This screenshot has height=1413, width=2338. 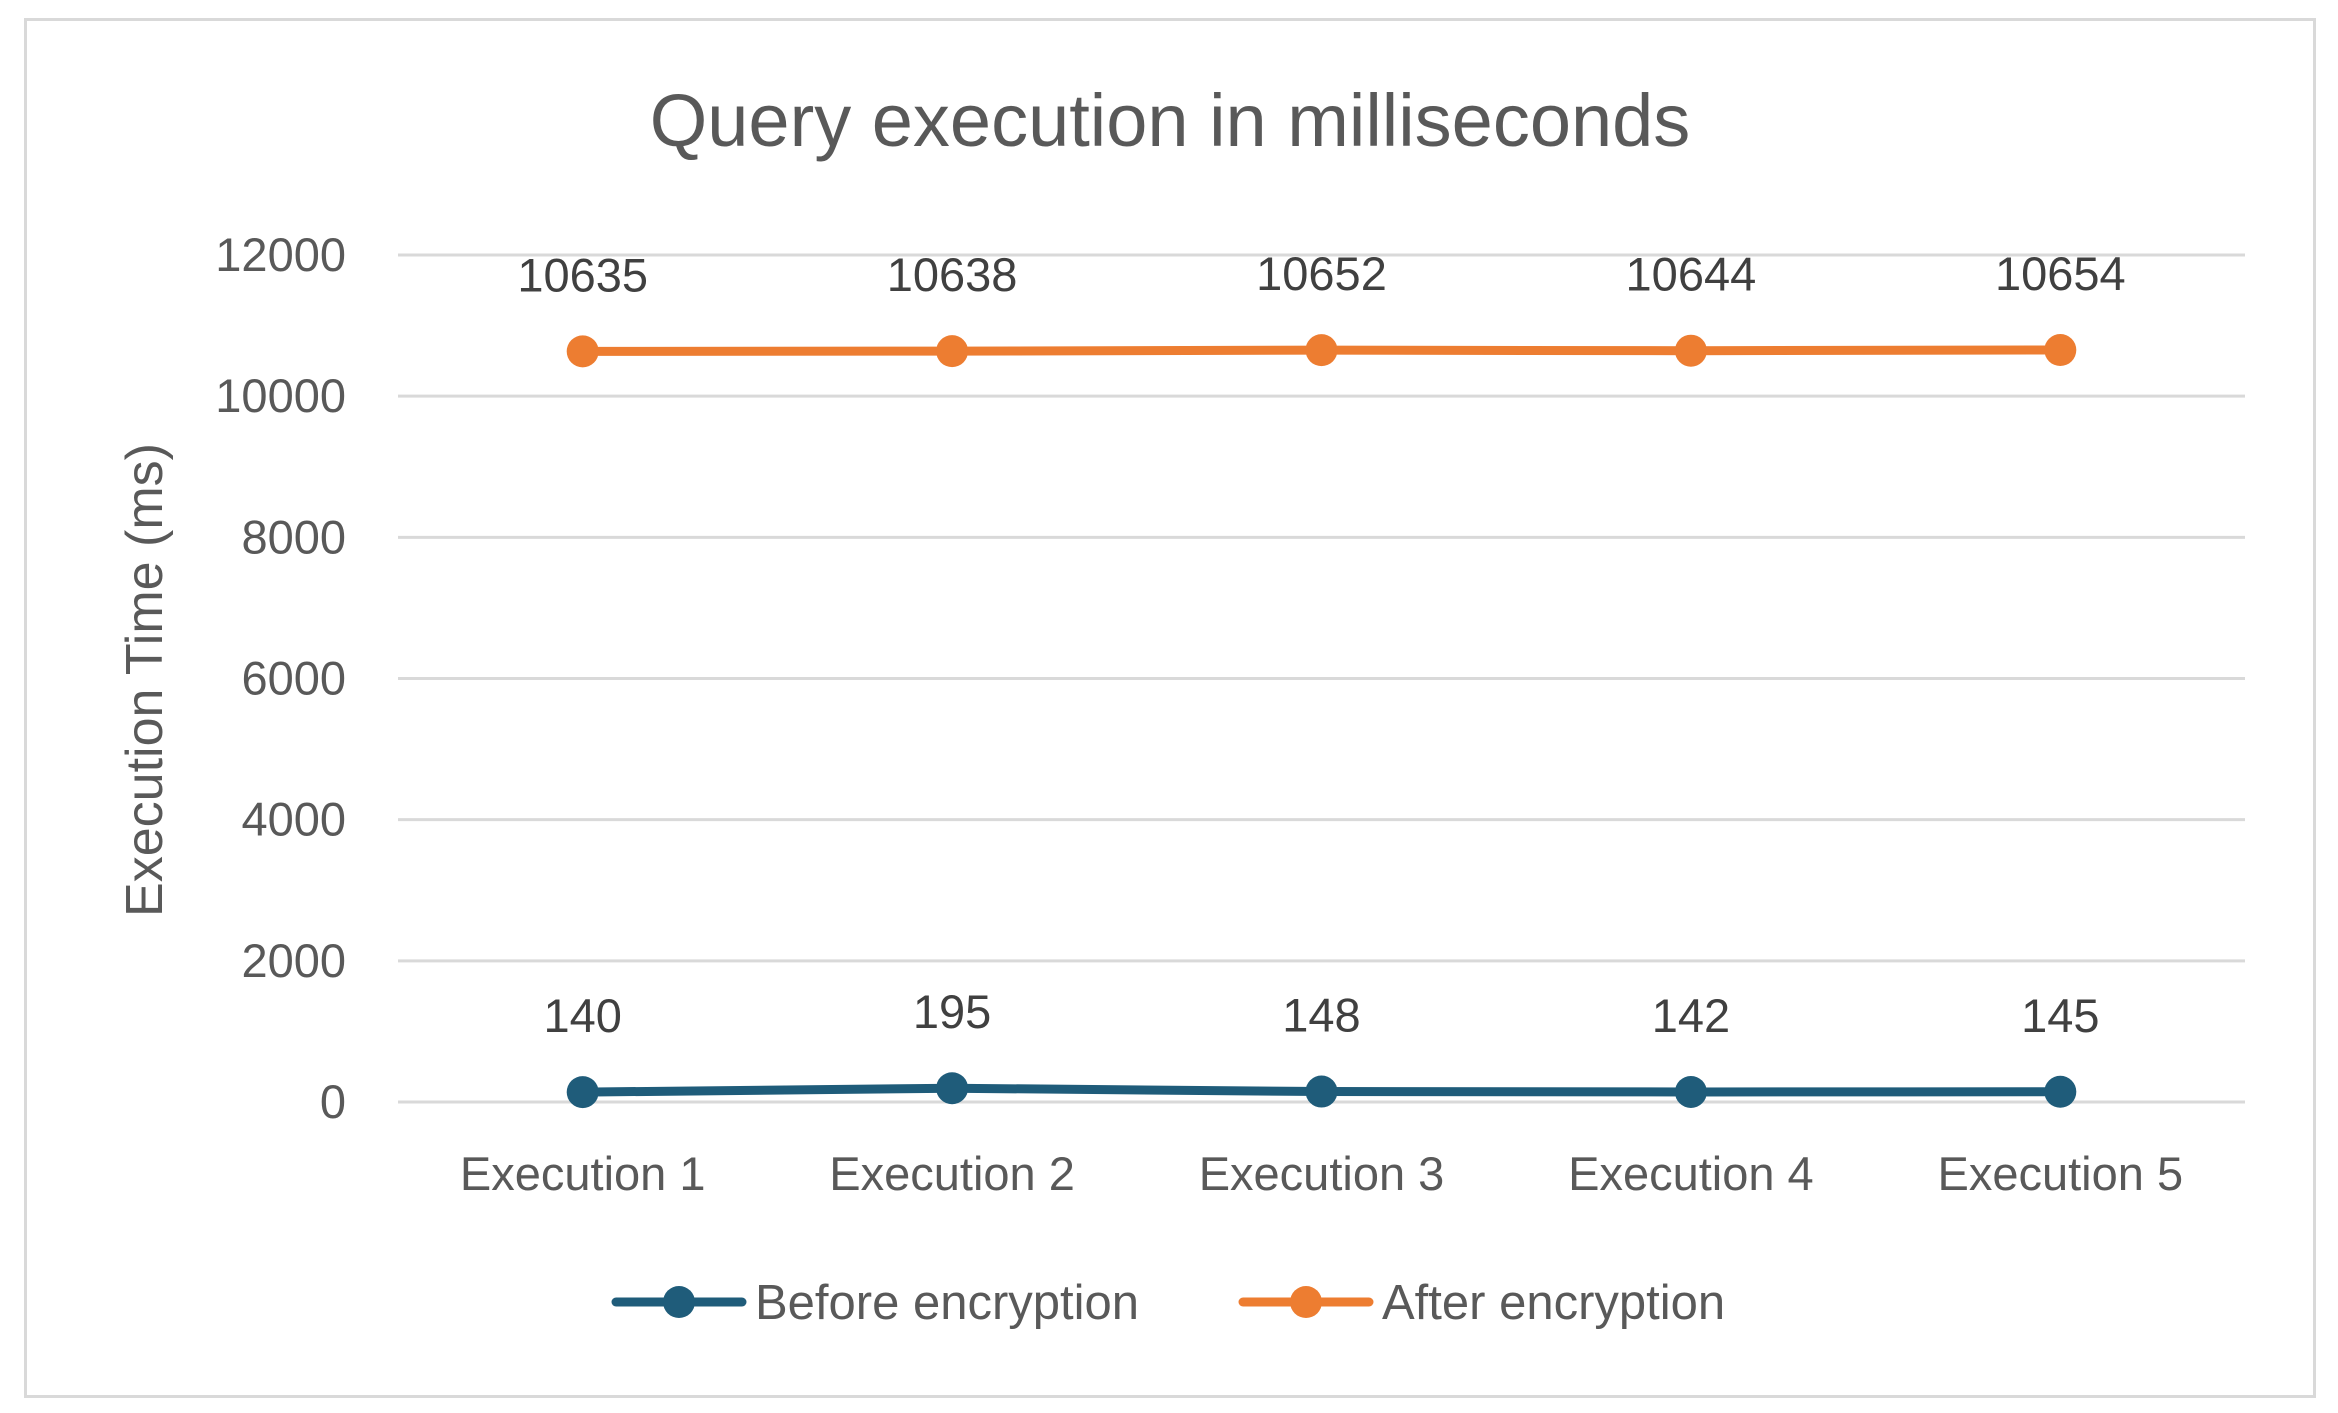 I want to click on series-2-data-label-5: 10654, so click(x=2060, y=273).